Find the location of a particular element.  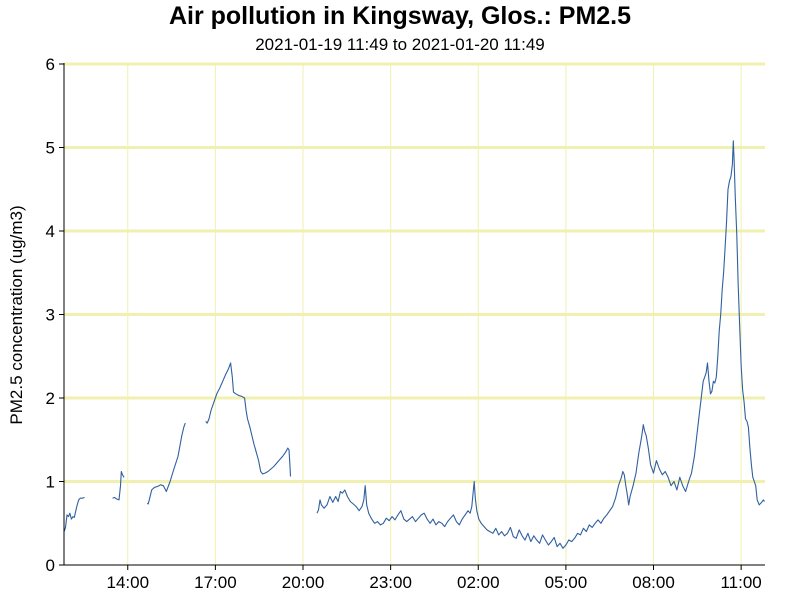

y-tick-label: 6 is located at coordinates (50, 64).